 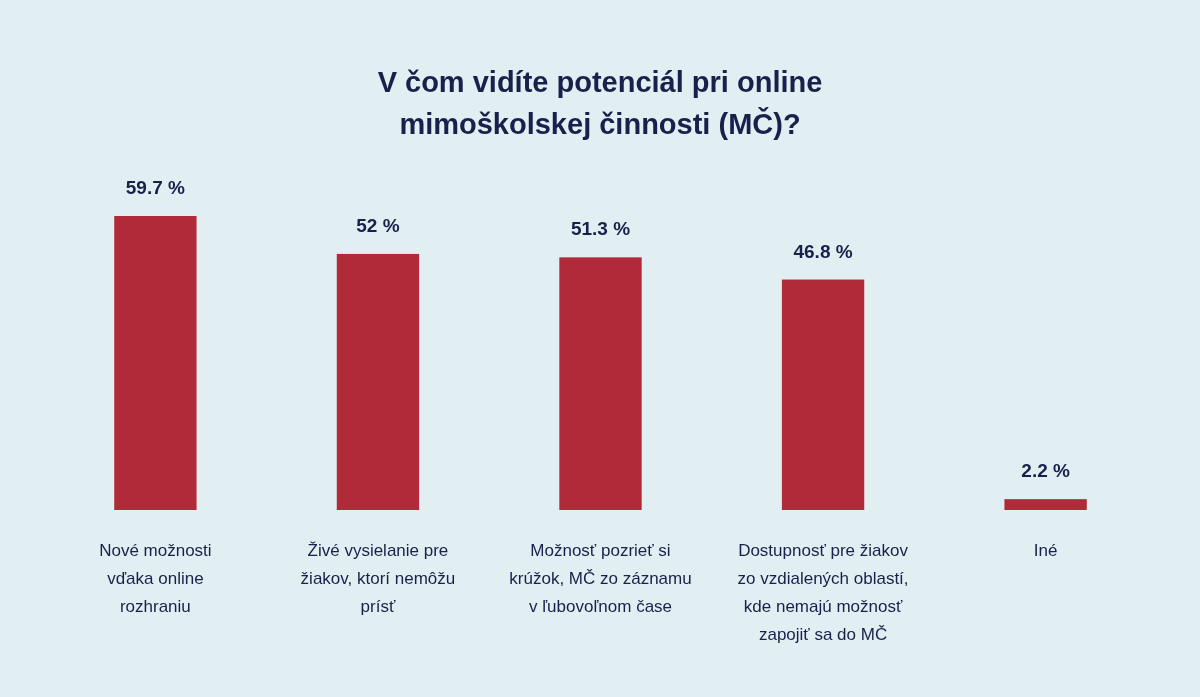 What do you see at coordinates (155, 578) in the screenshot?
I see `x-tick-label: Nové možnosti vďaka online rozhraniu` at bounding box center [155, 578].